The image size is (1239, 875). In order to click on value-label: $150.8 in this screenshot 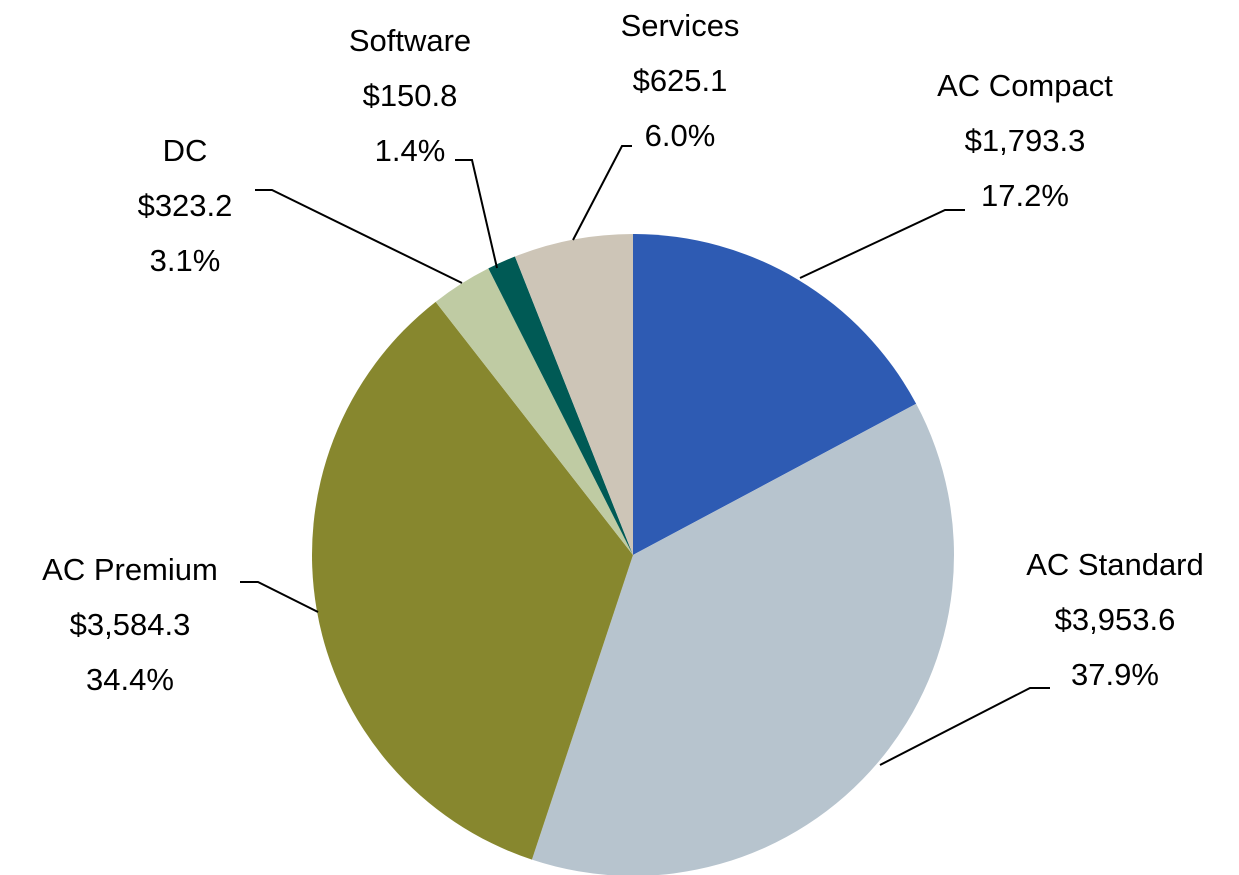, I will do `click(410, 95)`.